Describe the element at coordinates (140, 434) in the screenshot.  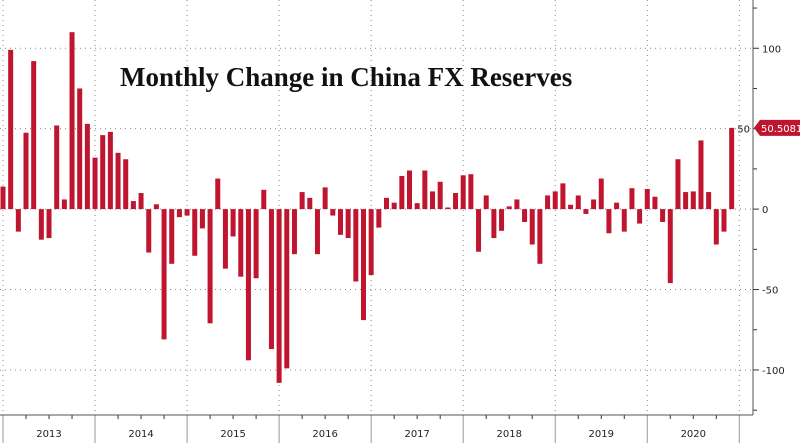
I see `x-tick-label: 2014` at that location.